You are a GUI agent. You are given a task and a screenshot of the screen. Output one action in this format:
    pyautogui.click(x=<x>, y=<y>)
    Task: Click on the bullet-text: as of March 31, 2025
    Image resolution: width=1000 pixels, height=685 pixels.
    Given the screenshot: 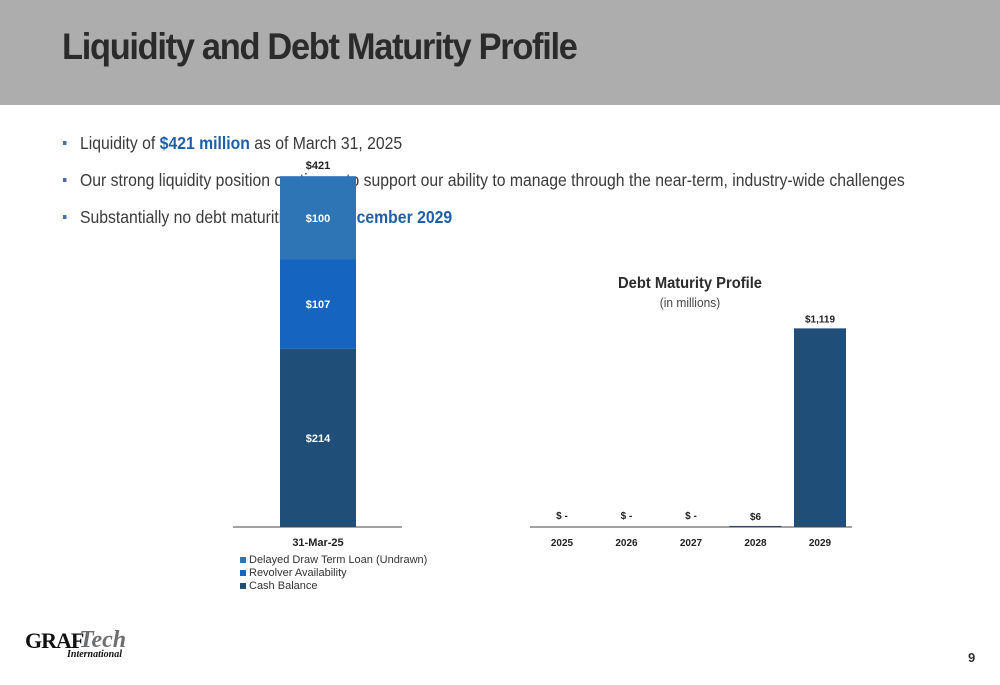 What is the action you would take?
    pyautogui.click(x=326, y=143)
    